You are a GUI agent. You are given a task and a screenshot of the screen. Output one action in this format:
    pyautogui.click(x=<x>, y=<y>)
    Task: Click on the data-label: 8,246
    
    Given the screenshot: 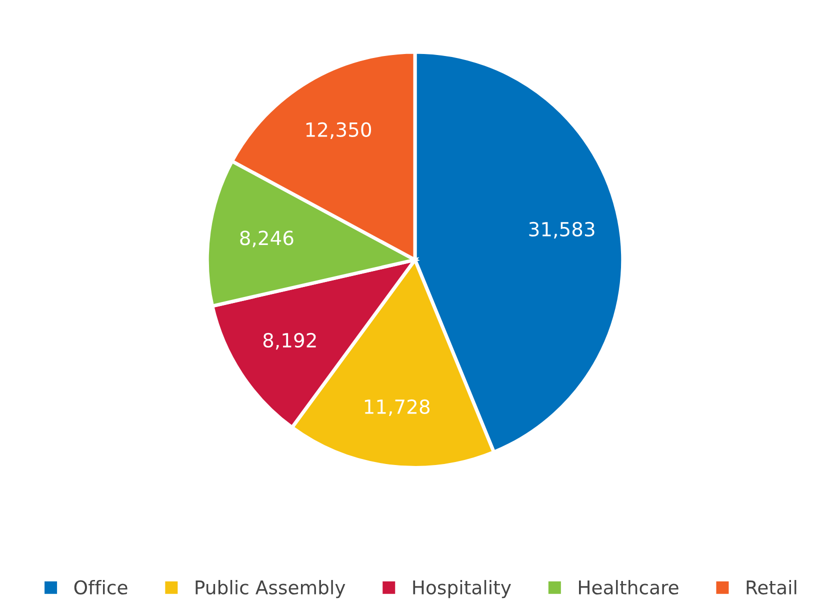 What is the action you would take?
    pyautogui.click(x=267, y=239)
    